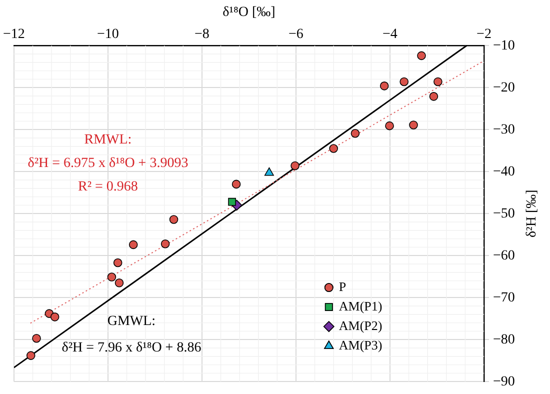  I want to click on y-tick-label: −90, so click(504, 382).